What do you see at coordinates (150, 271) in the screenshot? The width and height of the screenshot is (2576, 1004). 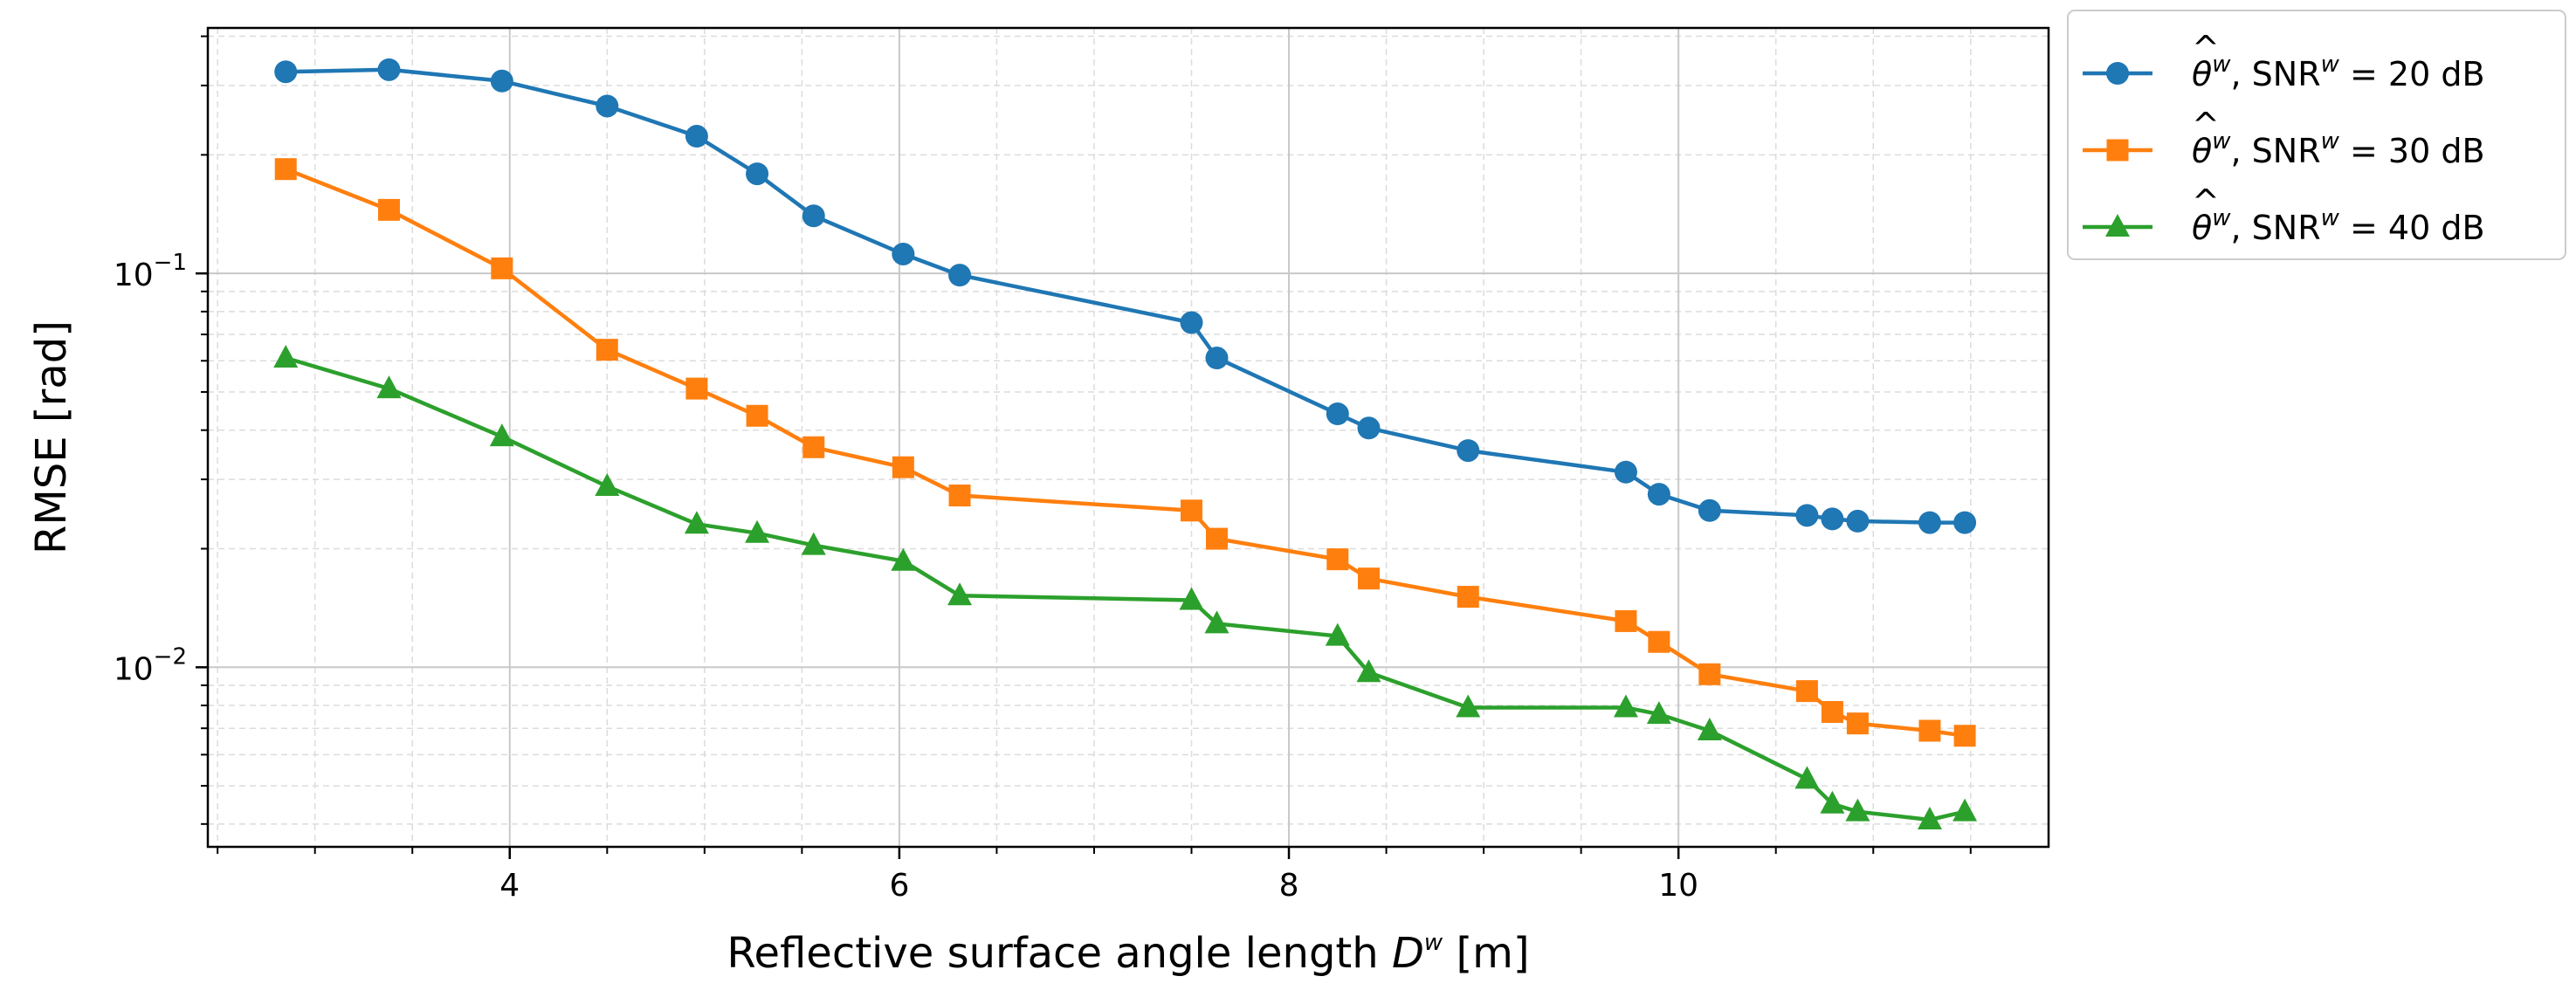 I see `y-tick-label: 10⁻¹` at bounding box center [150, 271].